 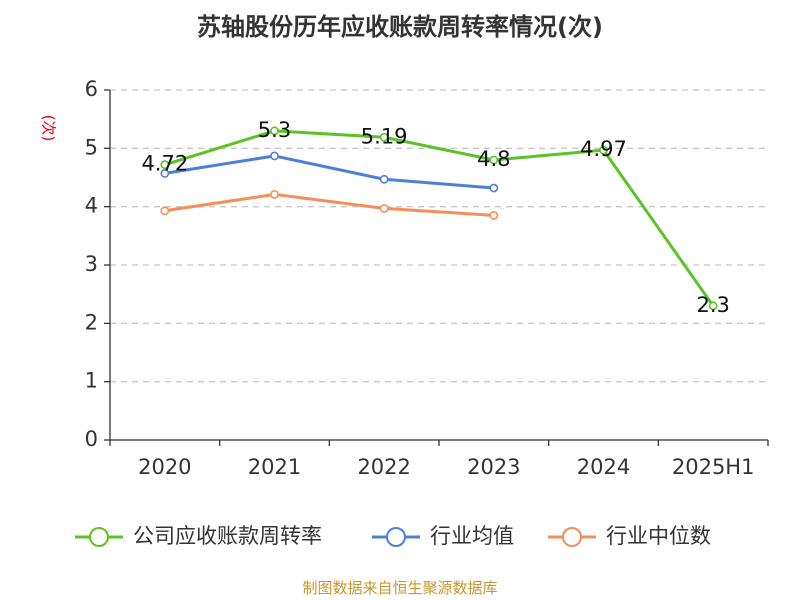 I want to click on x-tick-label: 2025H1, so click(x=713, y=467).